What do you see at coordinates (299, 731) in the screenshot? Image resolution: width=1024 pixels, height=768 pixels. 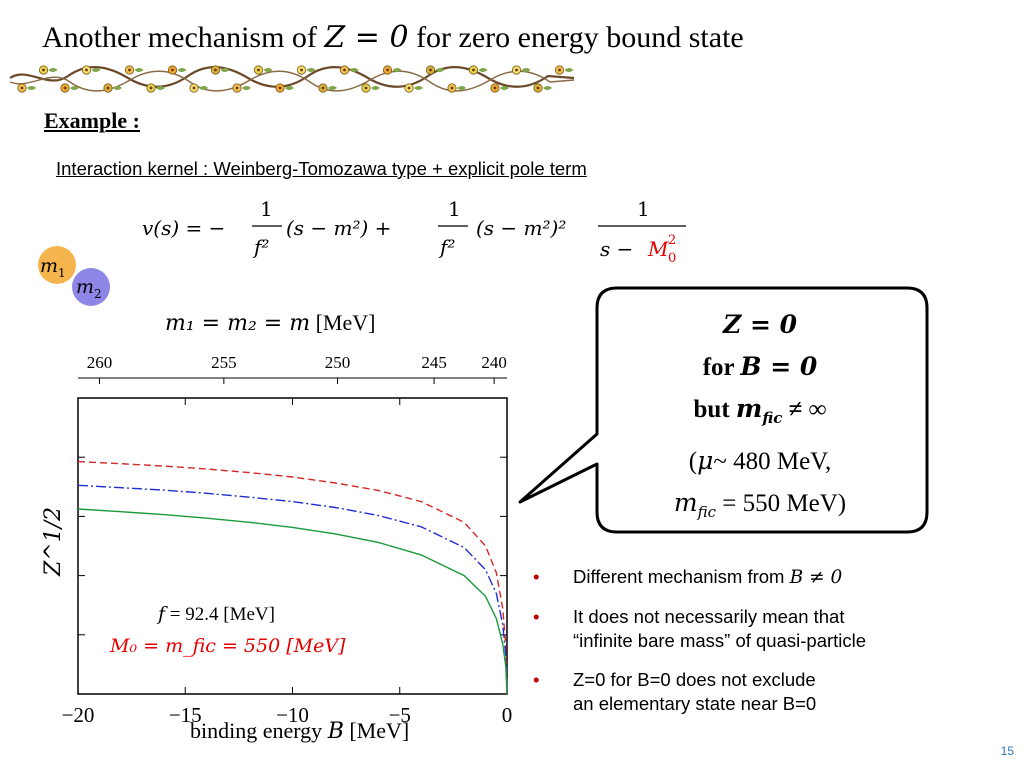 I see `x-axis-label: binding energy B [MeV]` at bounding box center [299, 731].